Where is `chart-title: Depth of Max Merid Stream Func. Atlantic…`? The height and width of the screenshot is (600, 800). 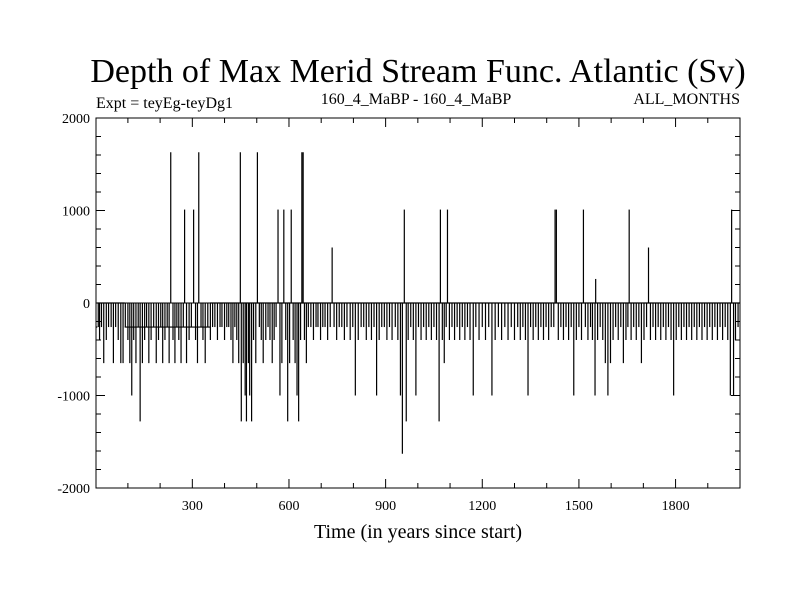 chart-title: Depth of Max Merid Stream Func. Atlantic… is located at coordinates (417, 71).